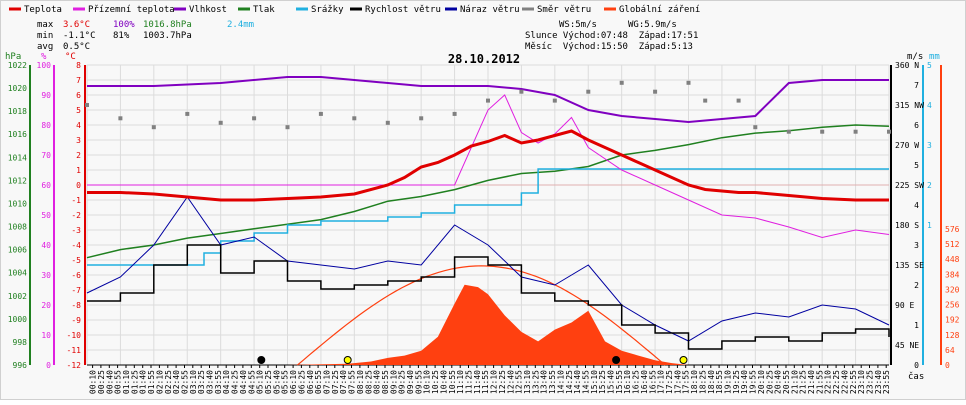 The image size is (966, 405). Describe the element at coordinates (934, 57) in the screenshot. I see `unit-mm: mm` at that location.